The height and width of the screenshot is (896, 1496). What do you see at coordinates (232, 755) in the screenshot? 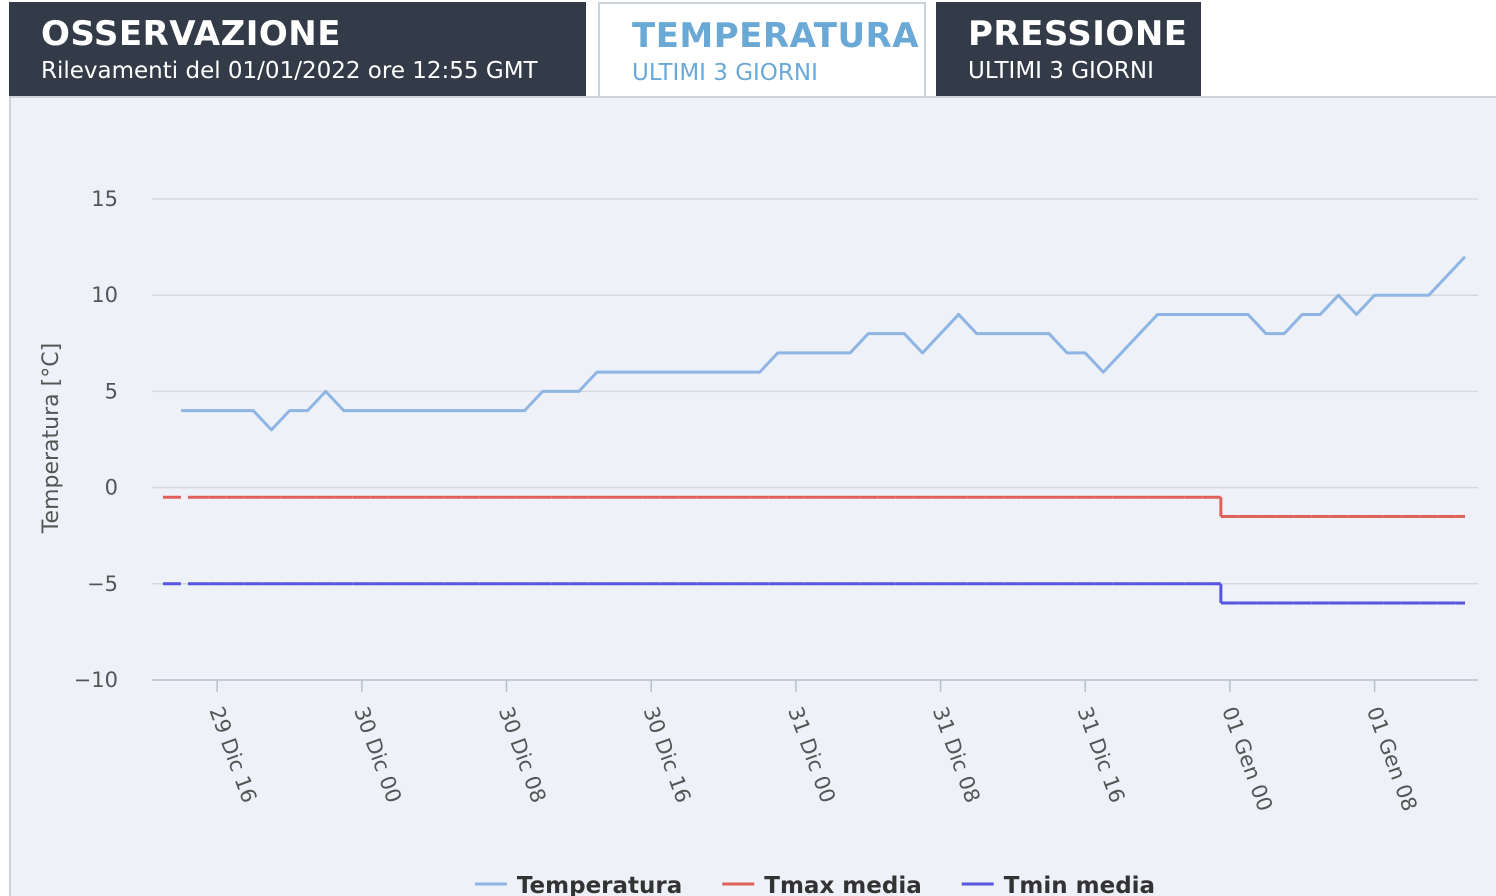
I see `x-tick-label: 29 Dic 16` at bounding box center [232, 755].